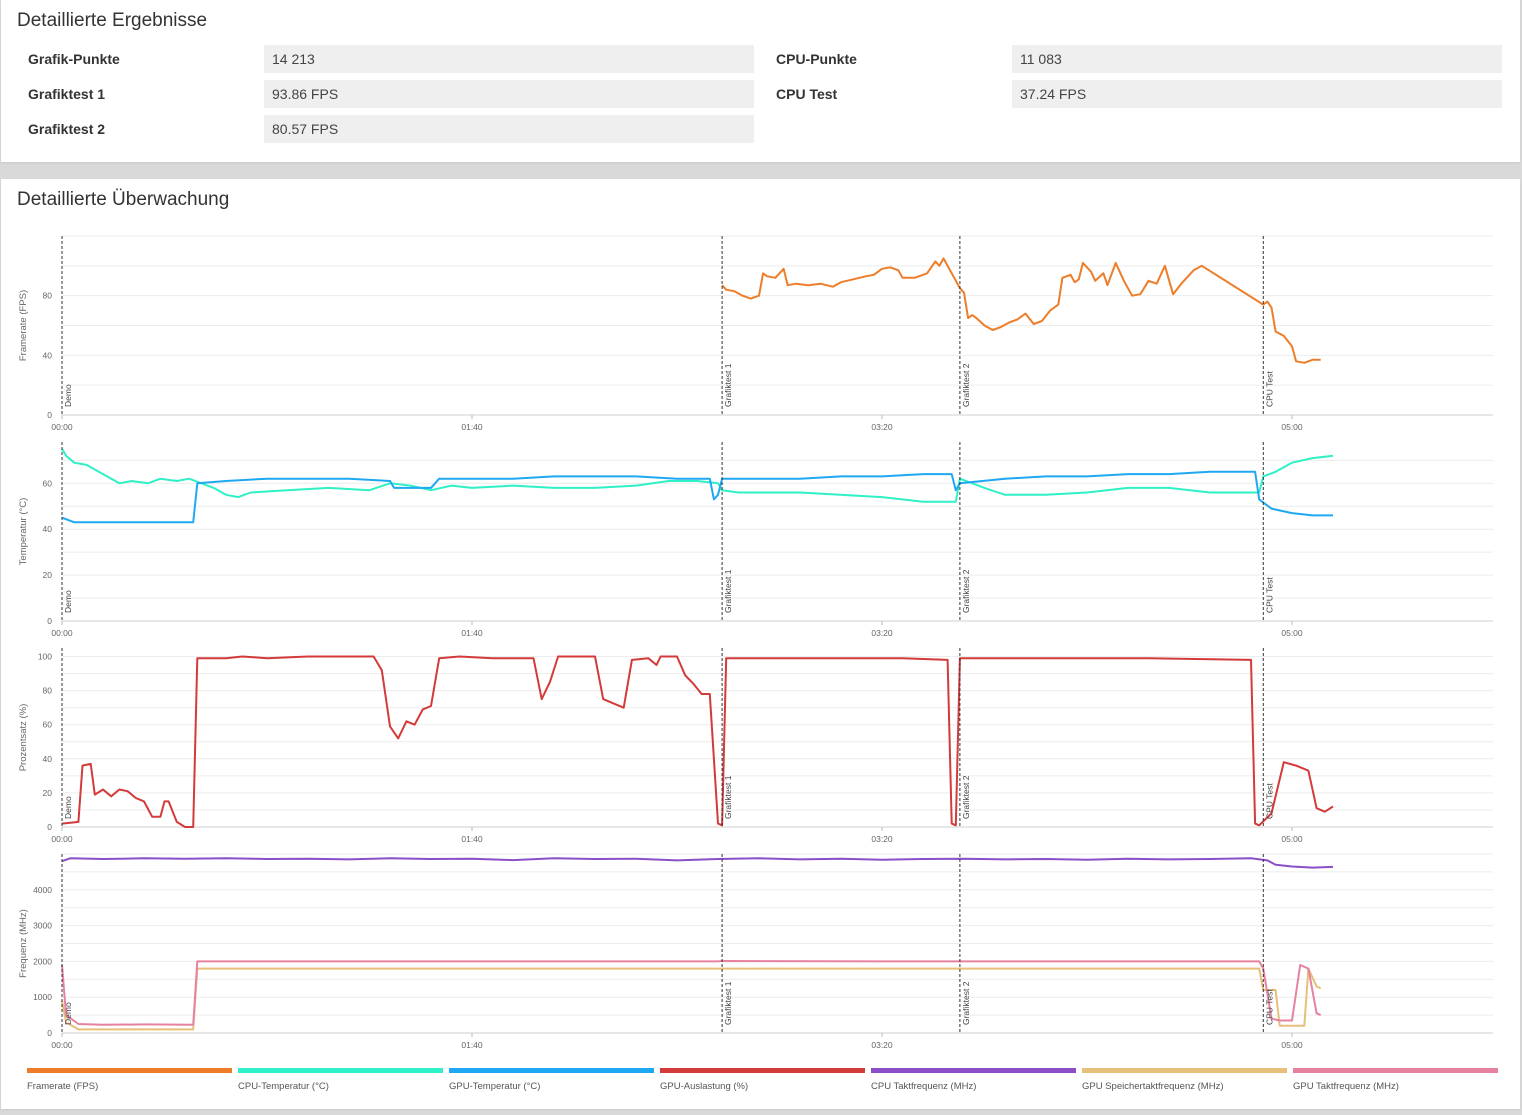  Describe the element at coordinates (1257, 94) in the screenshot. I see `result-value: 37.24 FPS` at that location.